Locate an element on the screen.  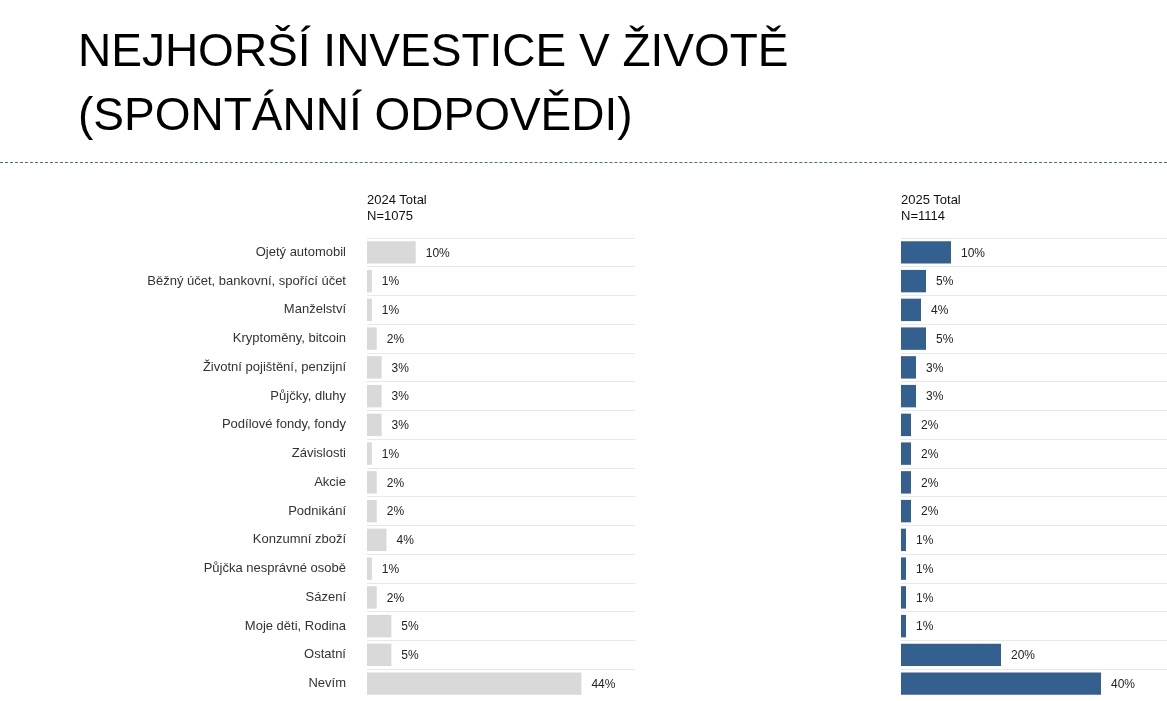
y-tick-label: Běžný účet, bankovní, spořící účet is located at coordinates (247, 280).